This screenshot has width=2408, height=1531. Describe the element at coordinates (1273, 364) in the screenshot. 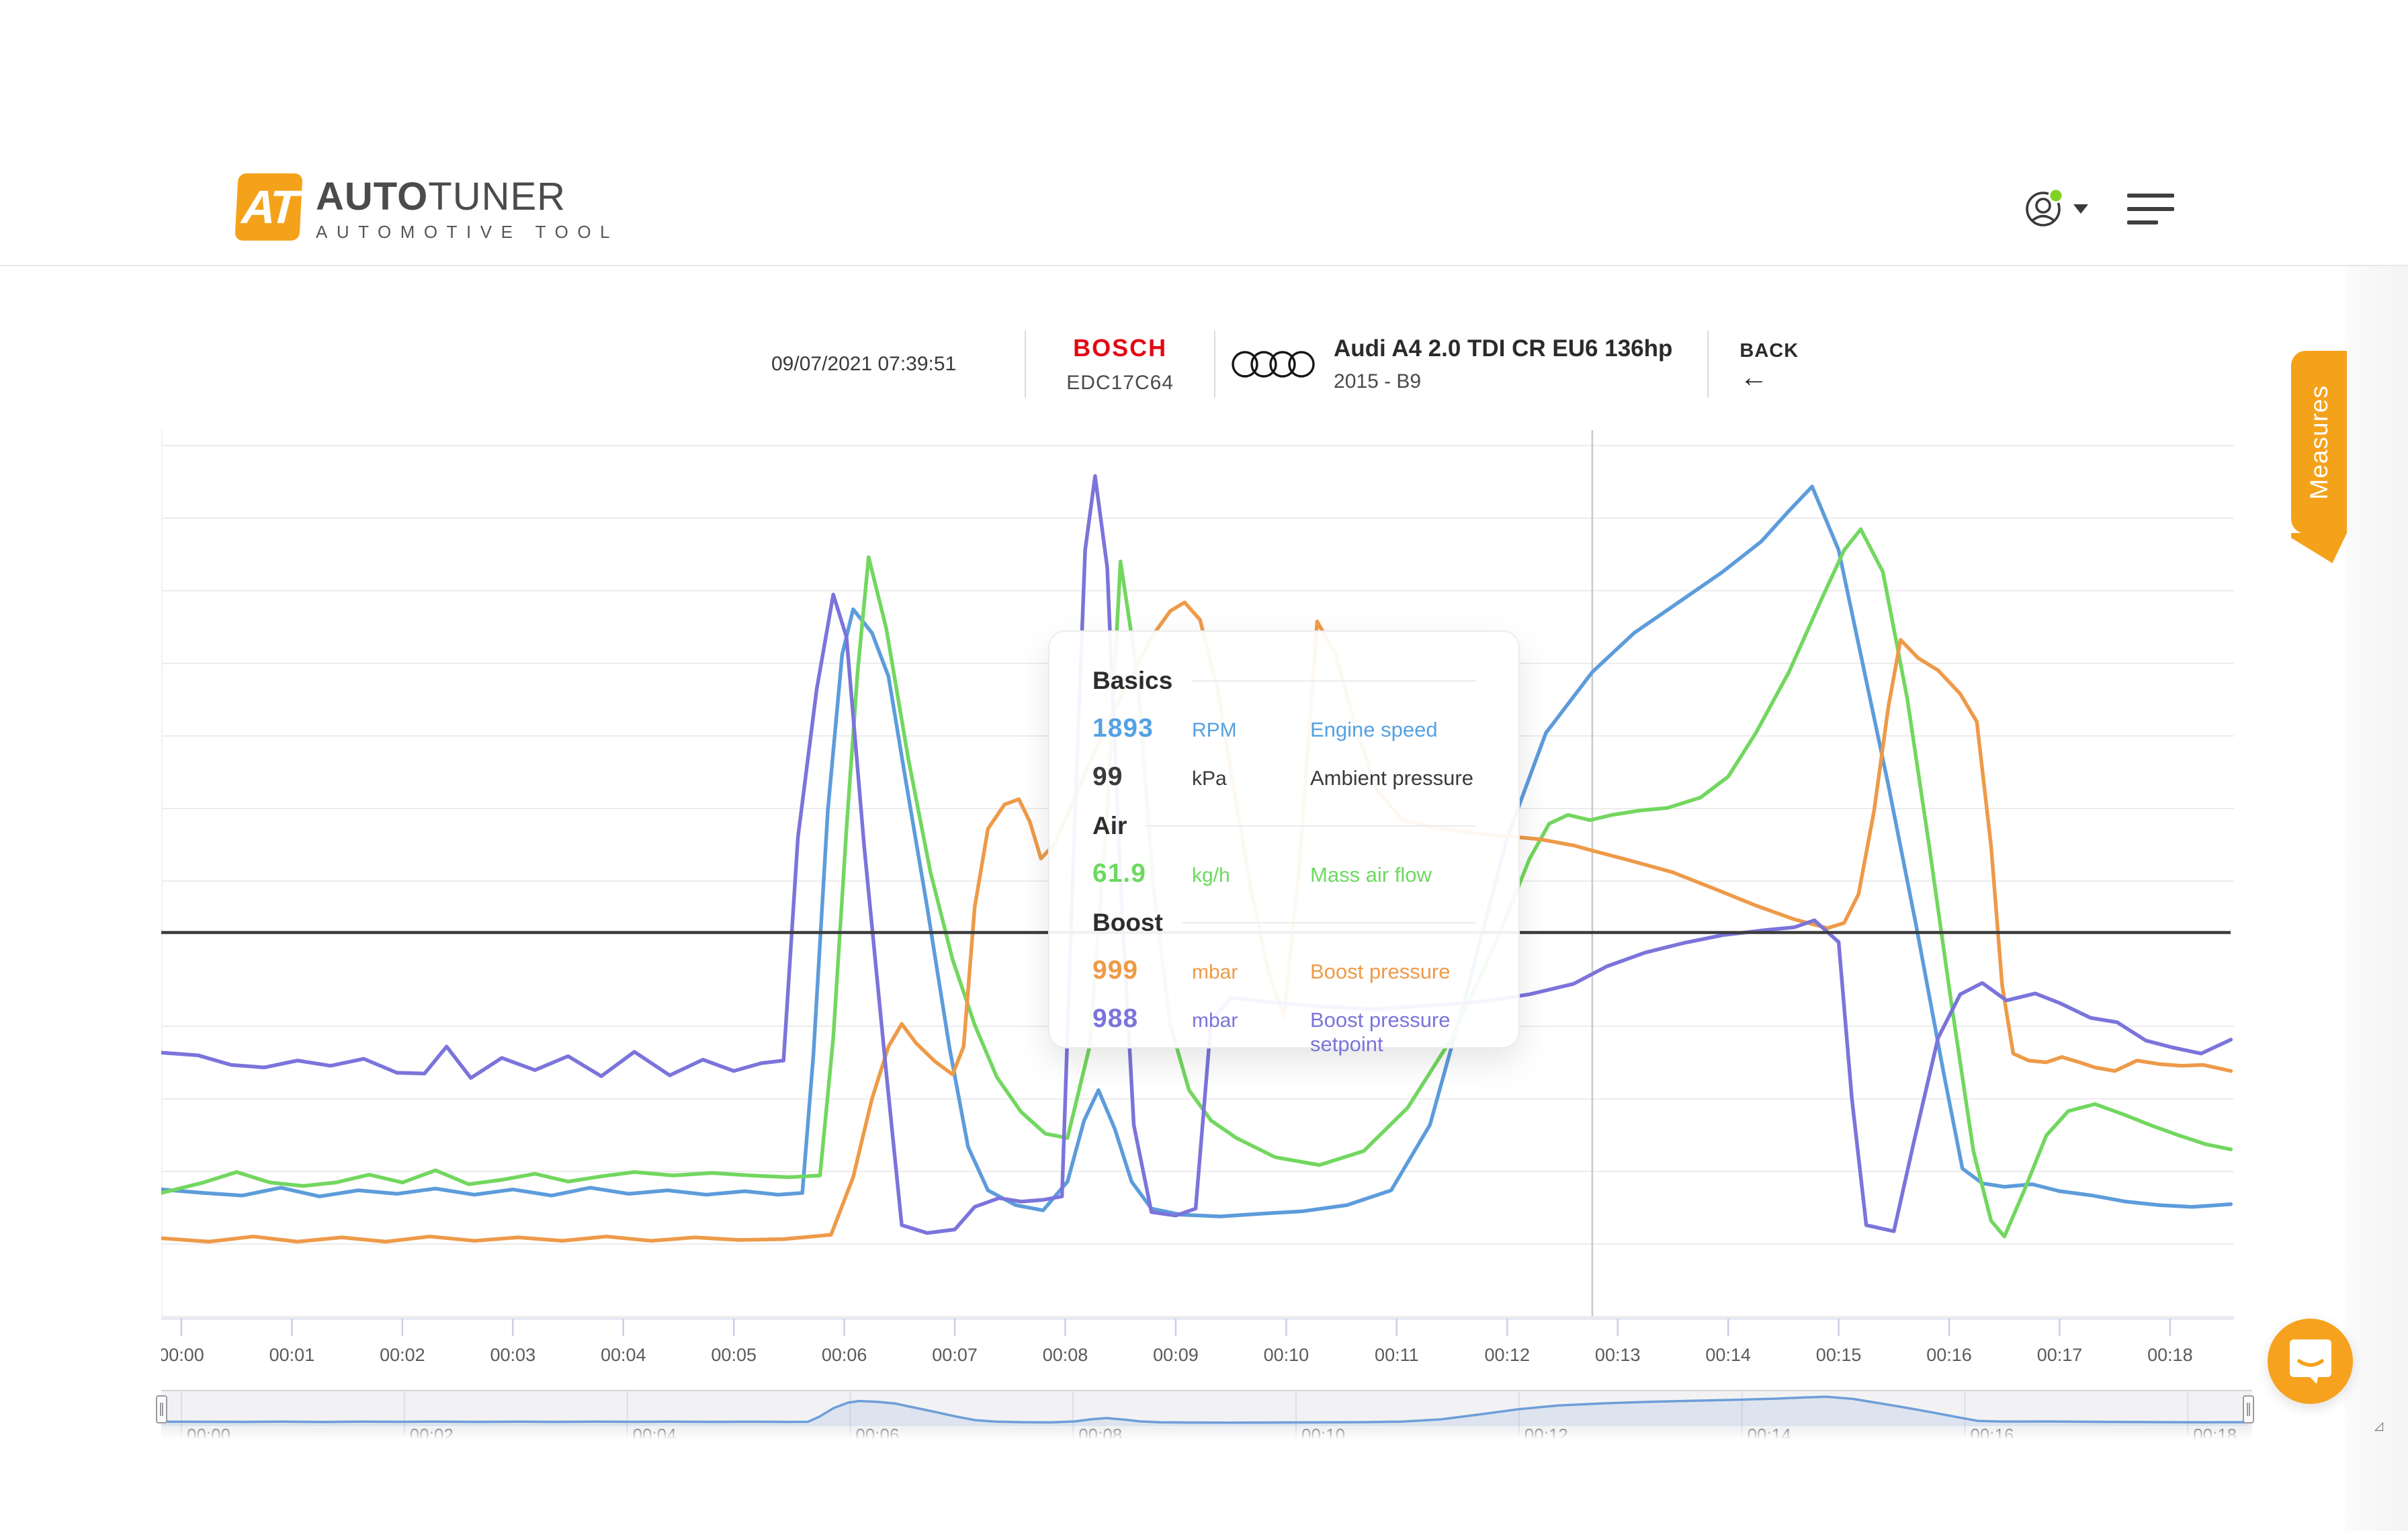

I see `audi-rings-icon` at that location.